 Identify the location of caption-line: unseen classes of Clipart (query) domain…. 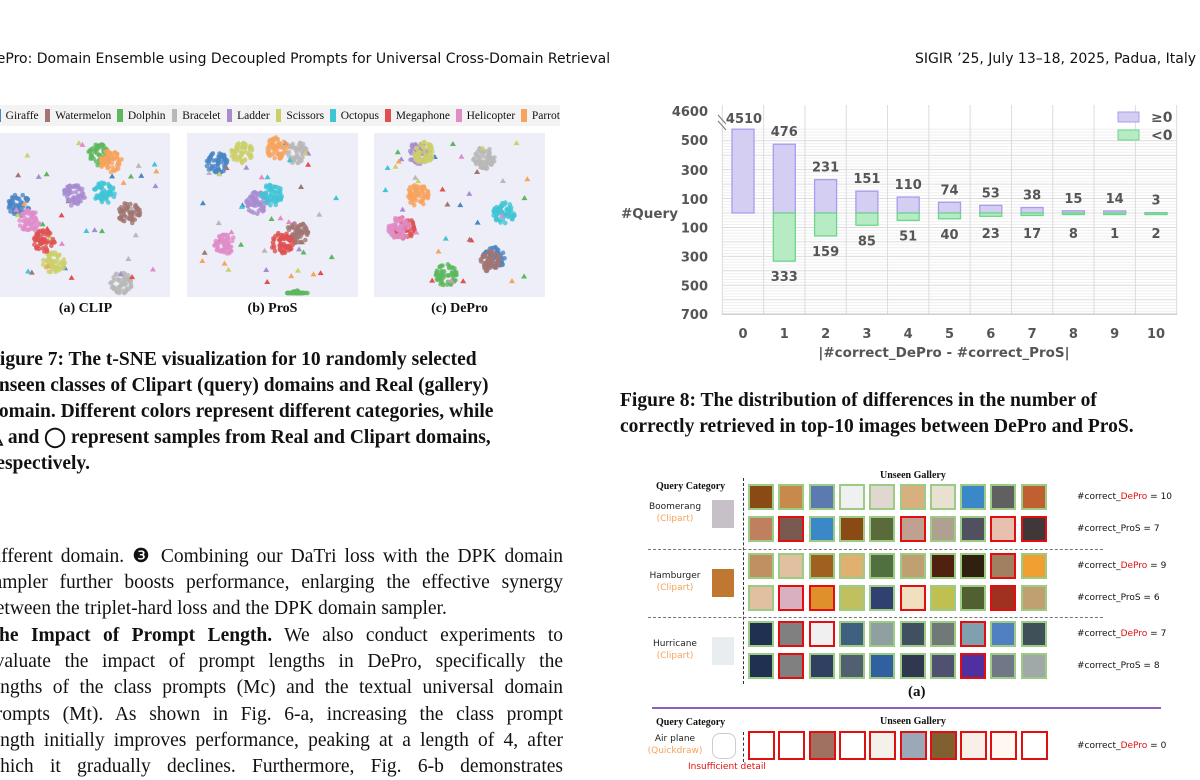
(244, 385).